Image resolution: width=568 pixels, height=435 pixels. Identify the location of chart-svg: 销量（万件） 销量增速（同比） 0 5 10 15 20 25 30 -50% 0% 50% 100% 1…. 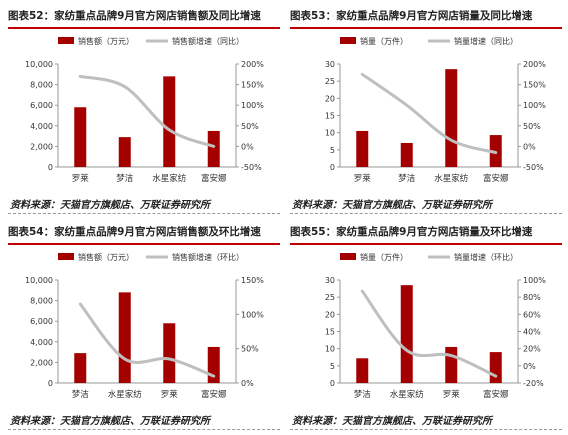
(435, 110).